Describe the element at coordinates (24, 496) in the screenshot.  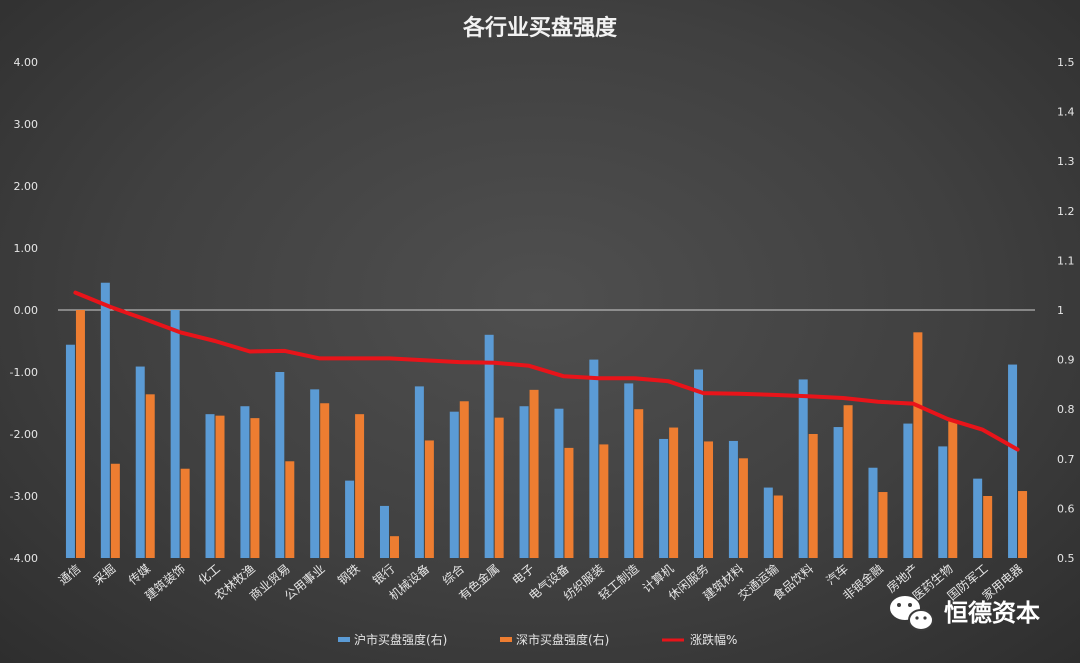
I see `left-tick-label: -3.00` at that location.